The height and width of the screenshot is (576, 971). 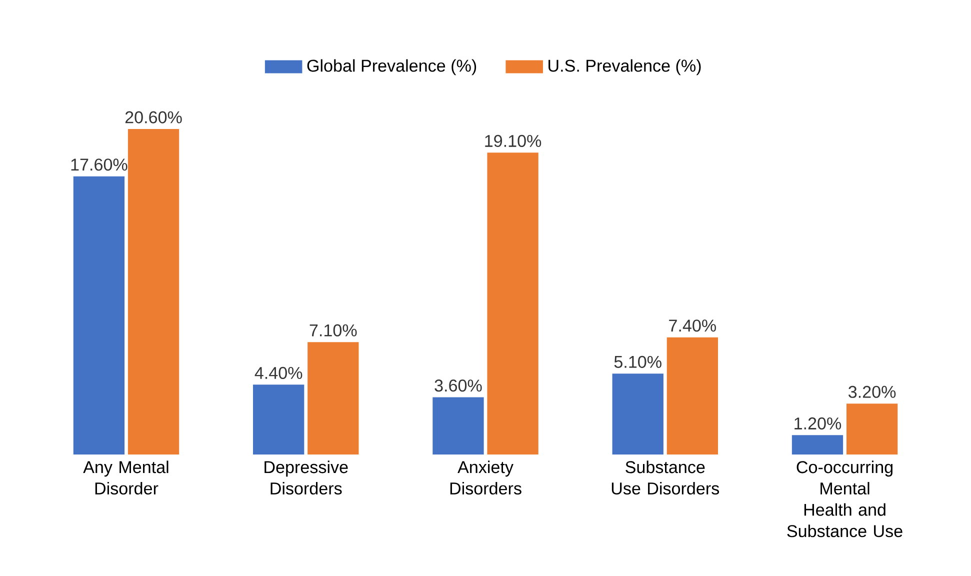 I want to click on x-tick-label: Depressive Disorders, so click(x=306, y=477).